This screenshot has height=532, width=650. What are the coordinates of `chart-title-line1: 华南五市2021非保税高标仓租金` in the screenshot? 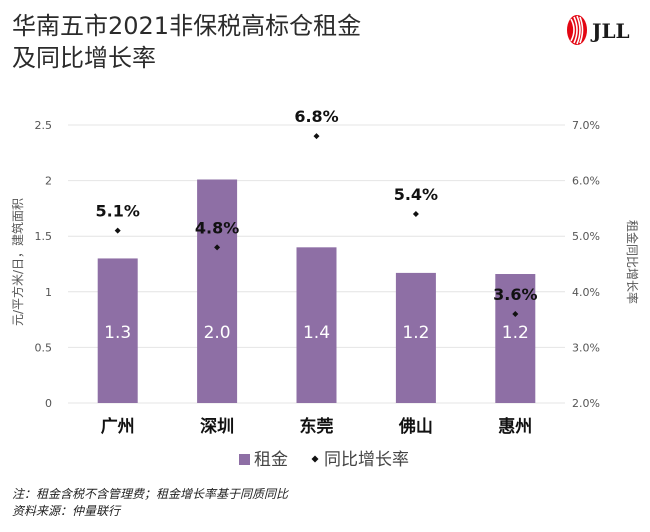 It's located at (187, 26).